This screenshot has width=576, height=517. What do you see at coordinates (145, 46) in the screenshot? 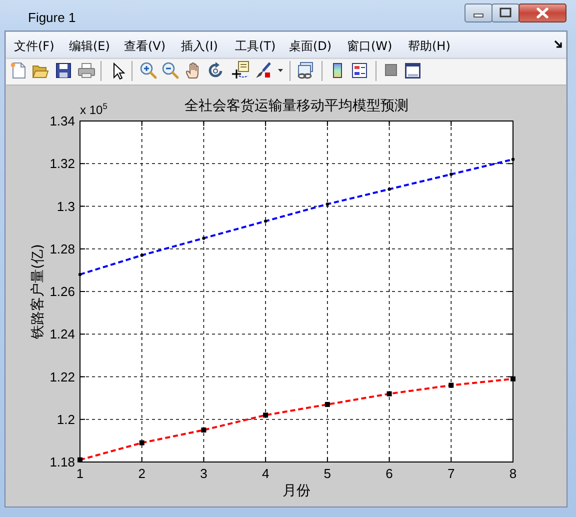
I see `text: 查看(V)` at bounding box center [145, 46].